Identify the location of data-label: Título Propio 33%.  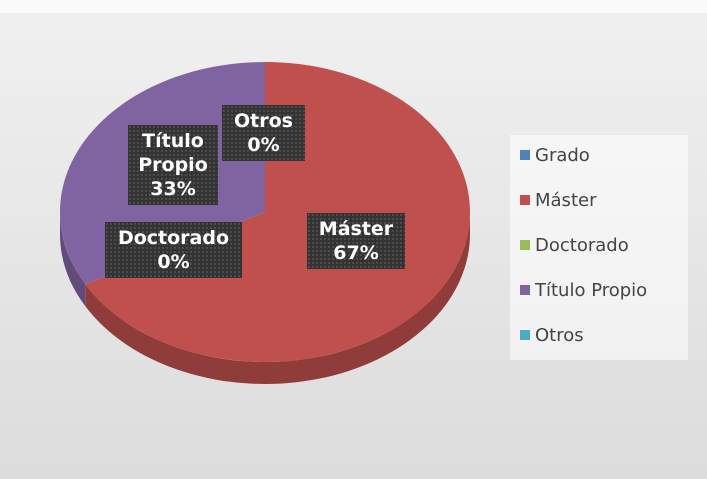
(173, 165).